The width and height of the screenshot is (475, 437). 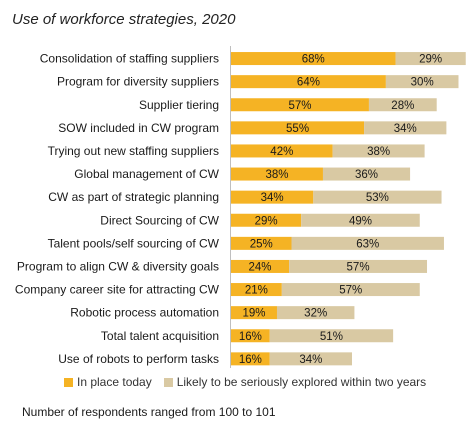 I want to click on data-label: 21%, so click(x=256, y=291).